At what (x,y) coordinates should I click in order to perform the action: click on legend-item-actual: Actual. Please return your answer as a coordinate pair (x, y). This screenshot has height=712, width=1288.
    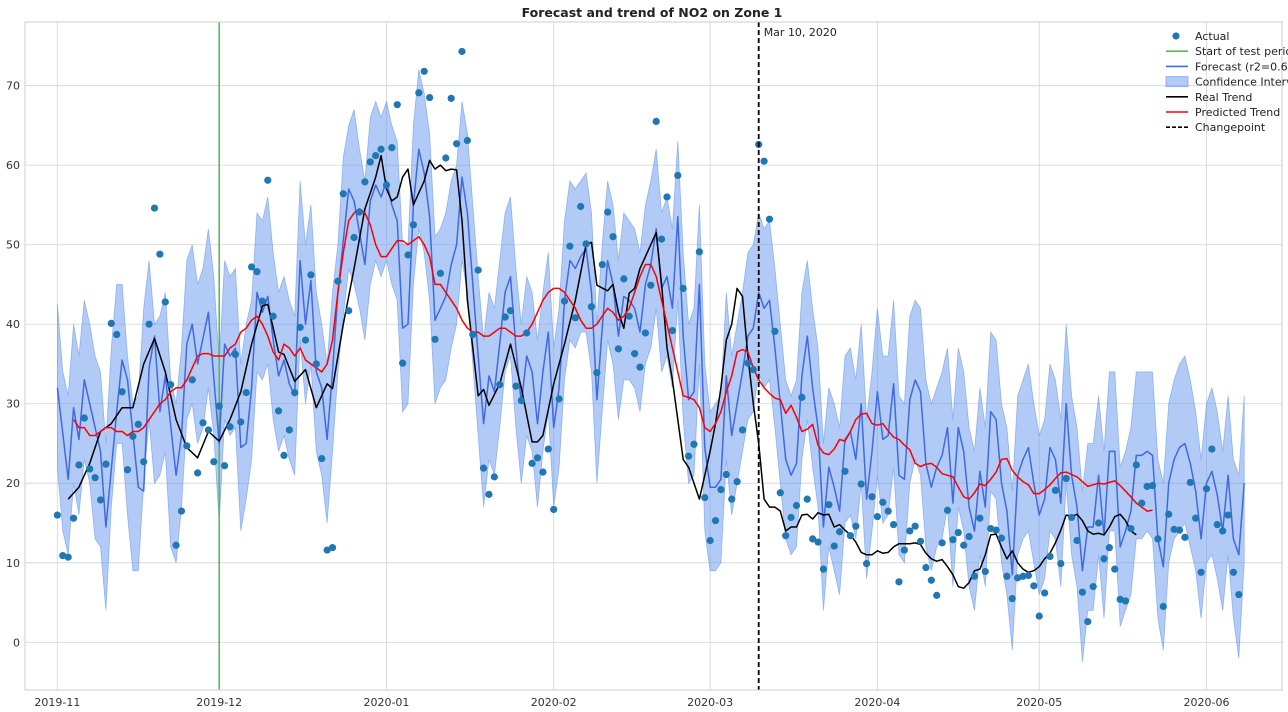
    Looking at the image, I should click on (1200, 36).